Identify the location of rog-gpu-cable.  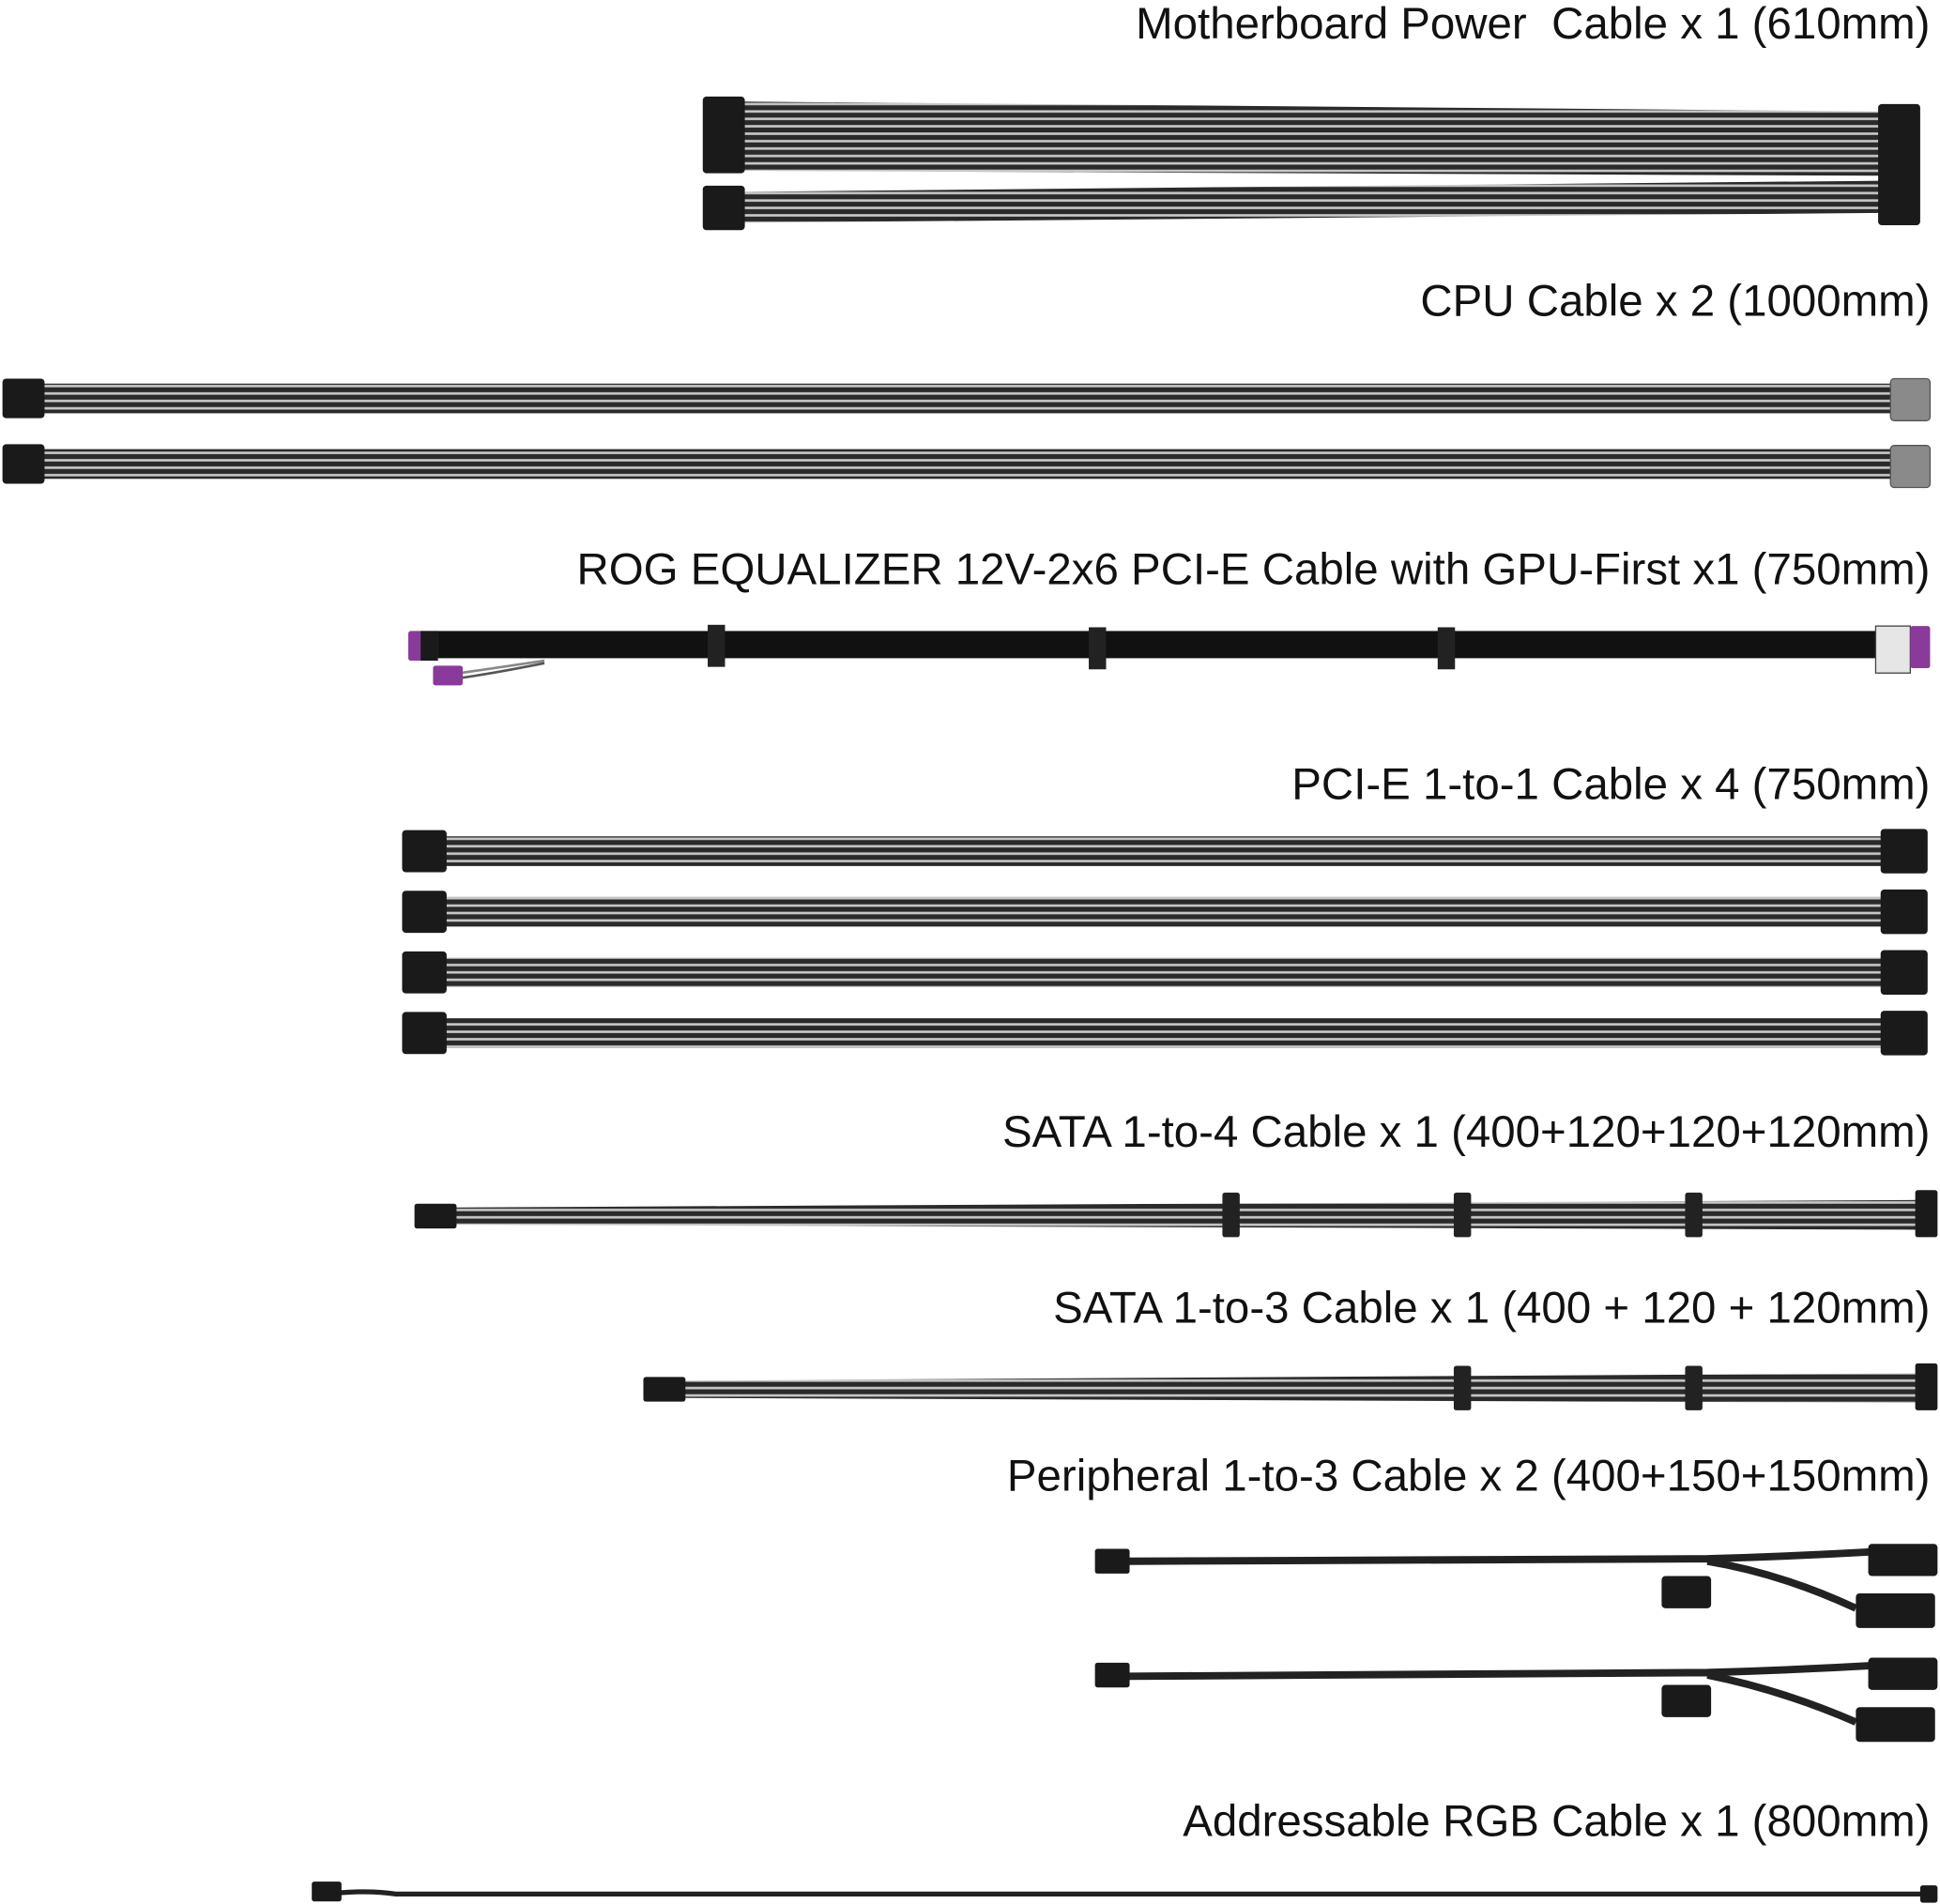
(1169, 655).